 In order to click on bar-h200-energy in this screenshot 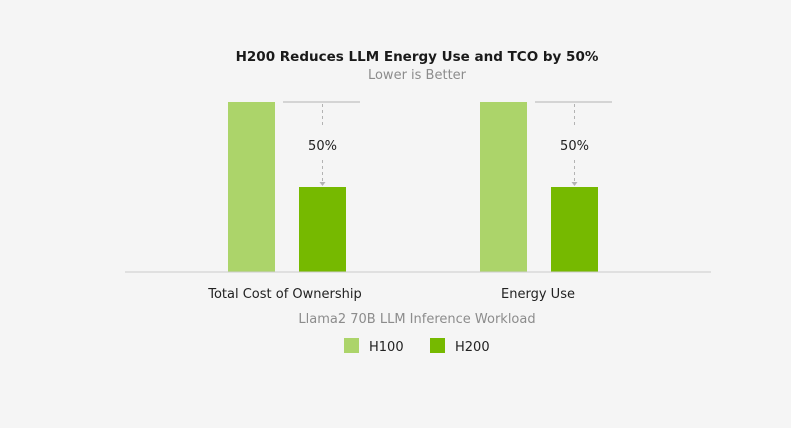, I will do `click(574, 229)`.